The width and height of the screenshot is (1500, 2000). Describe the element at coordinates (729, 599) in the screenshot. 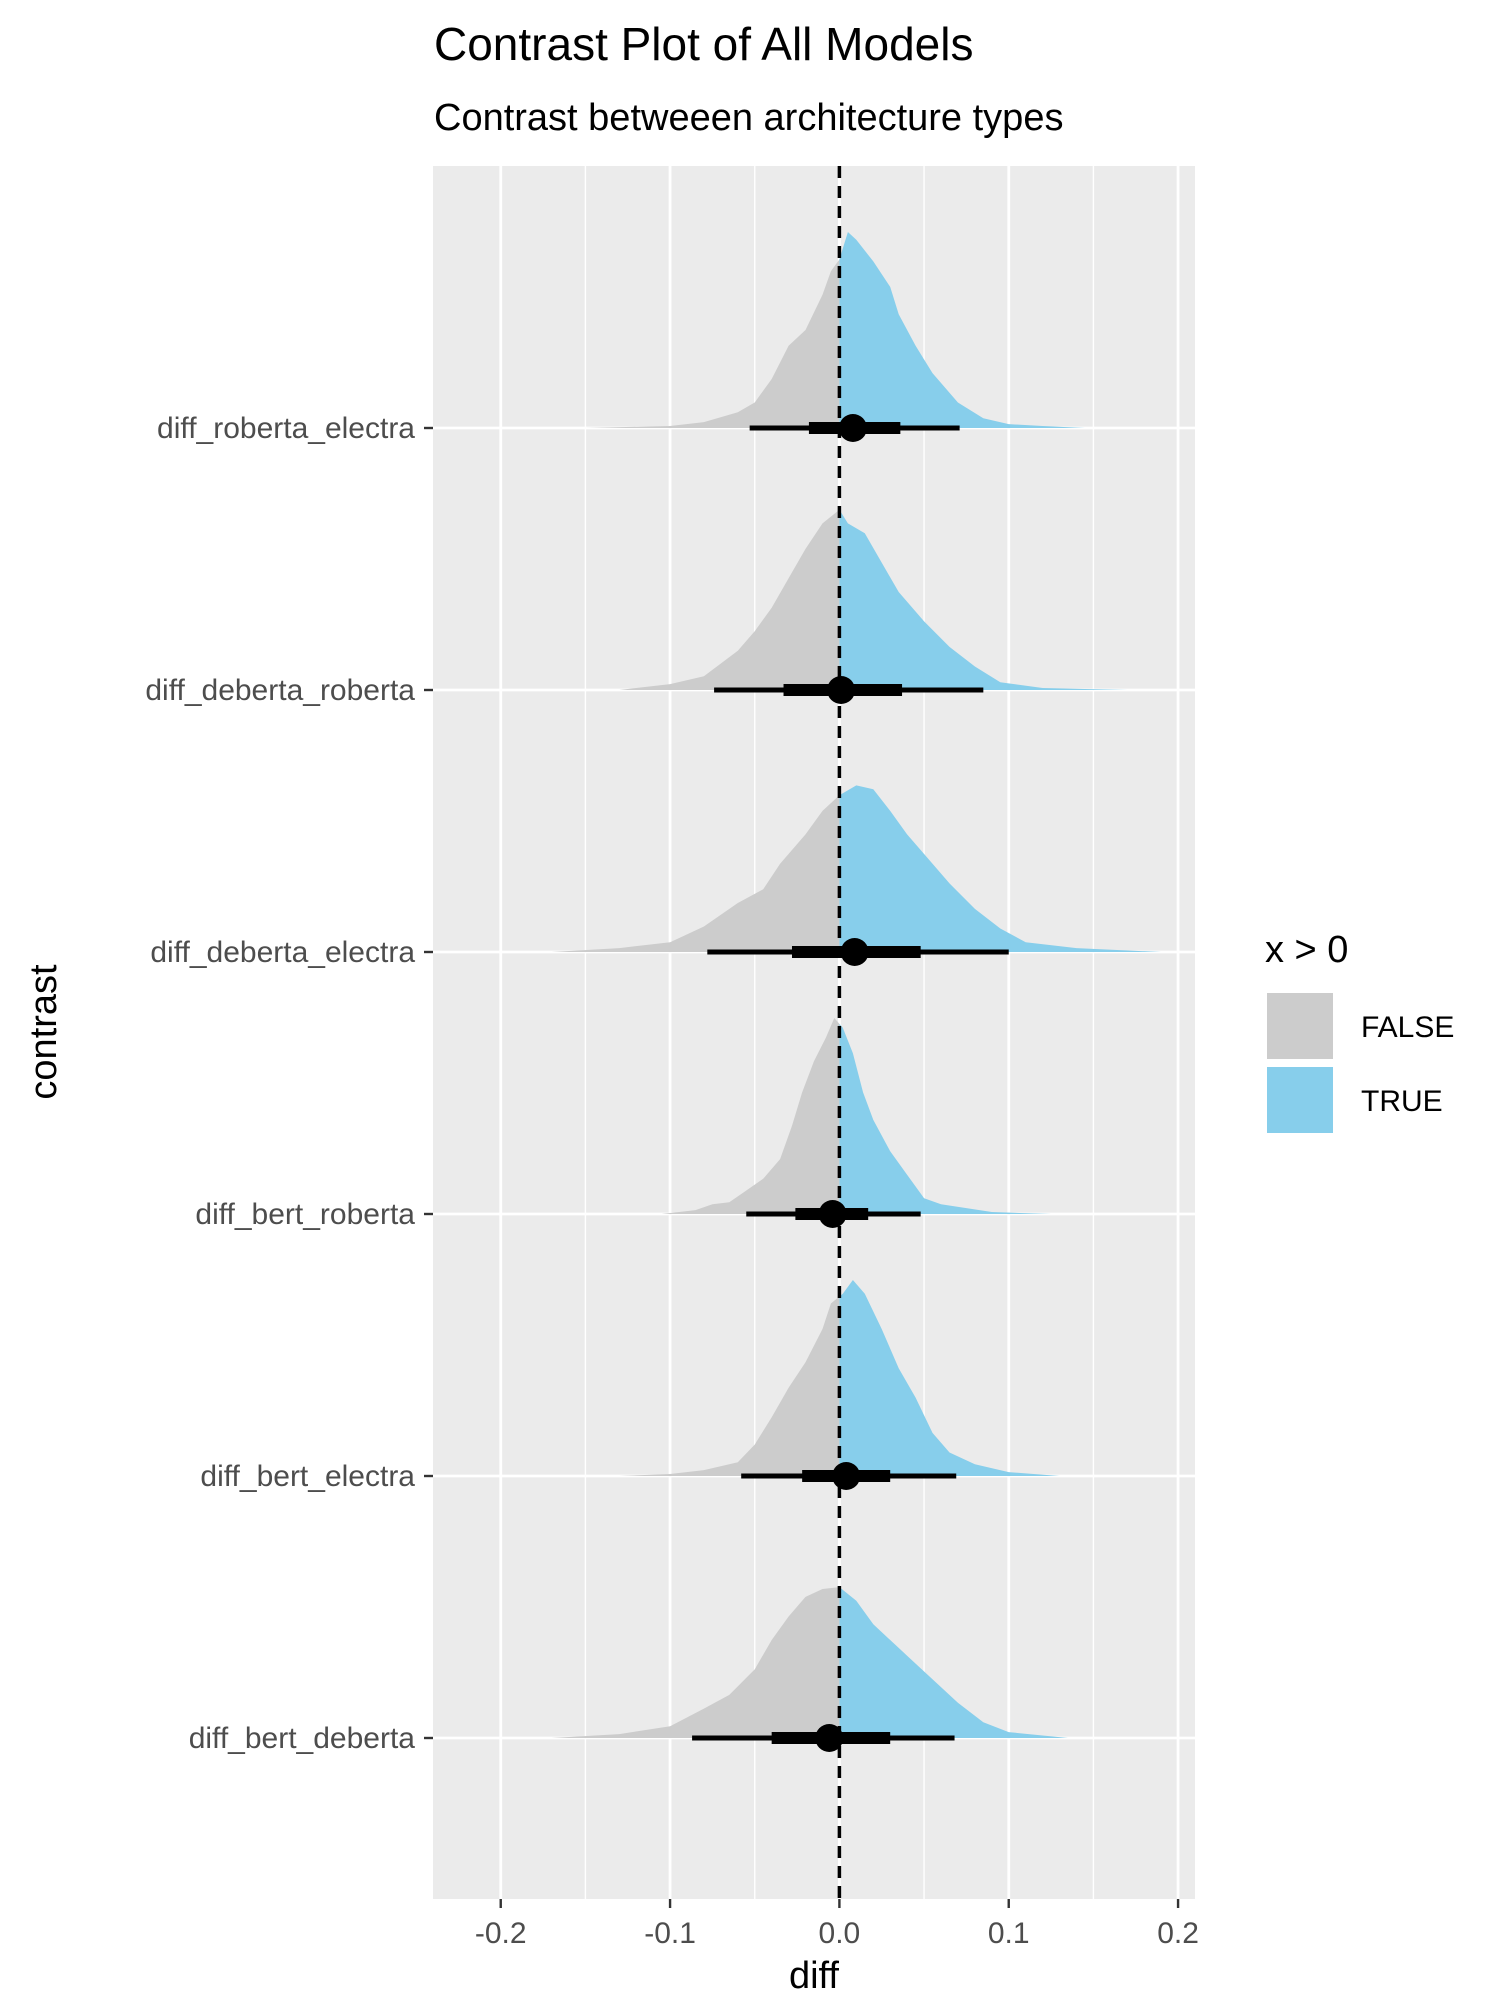

I see `density-false-diff_deberta_roberta` at that location.